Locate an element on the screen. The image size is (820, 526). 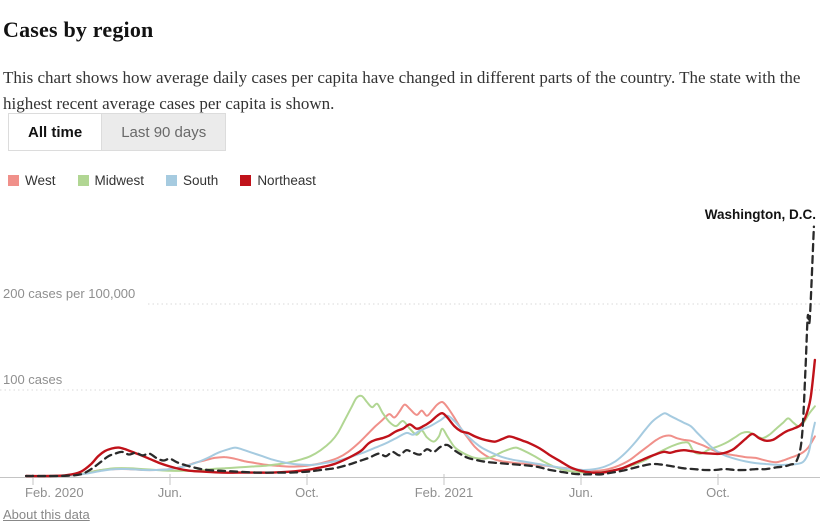
legend-label: Midwest is located at coordinates (119, 180).